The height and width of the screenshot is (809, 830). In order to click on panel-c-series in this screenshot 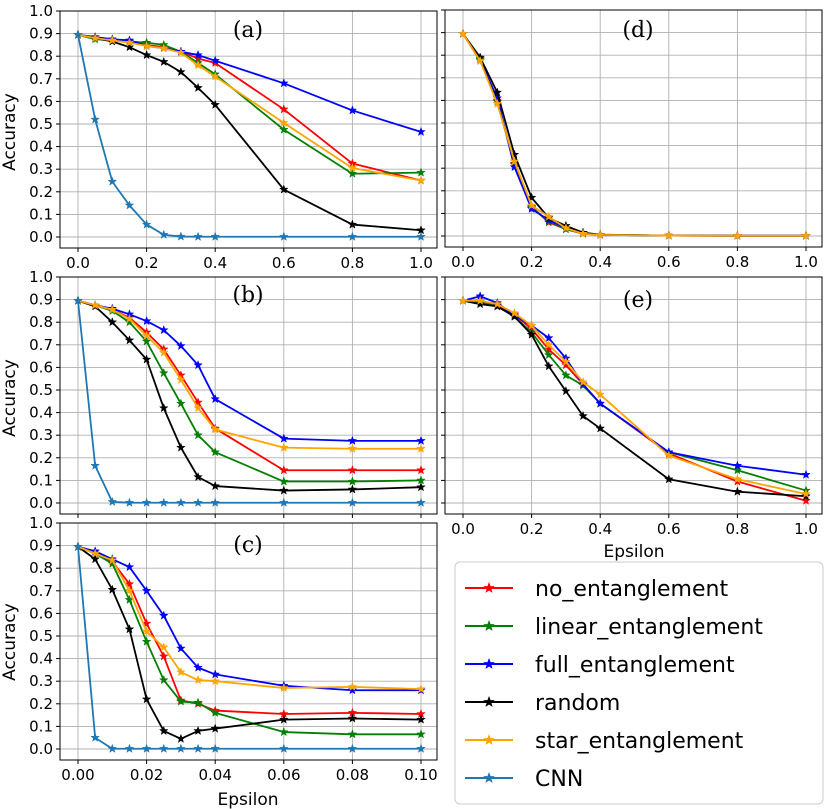, I will do `click(249, 647)`.